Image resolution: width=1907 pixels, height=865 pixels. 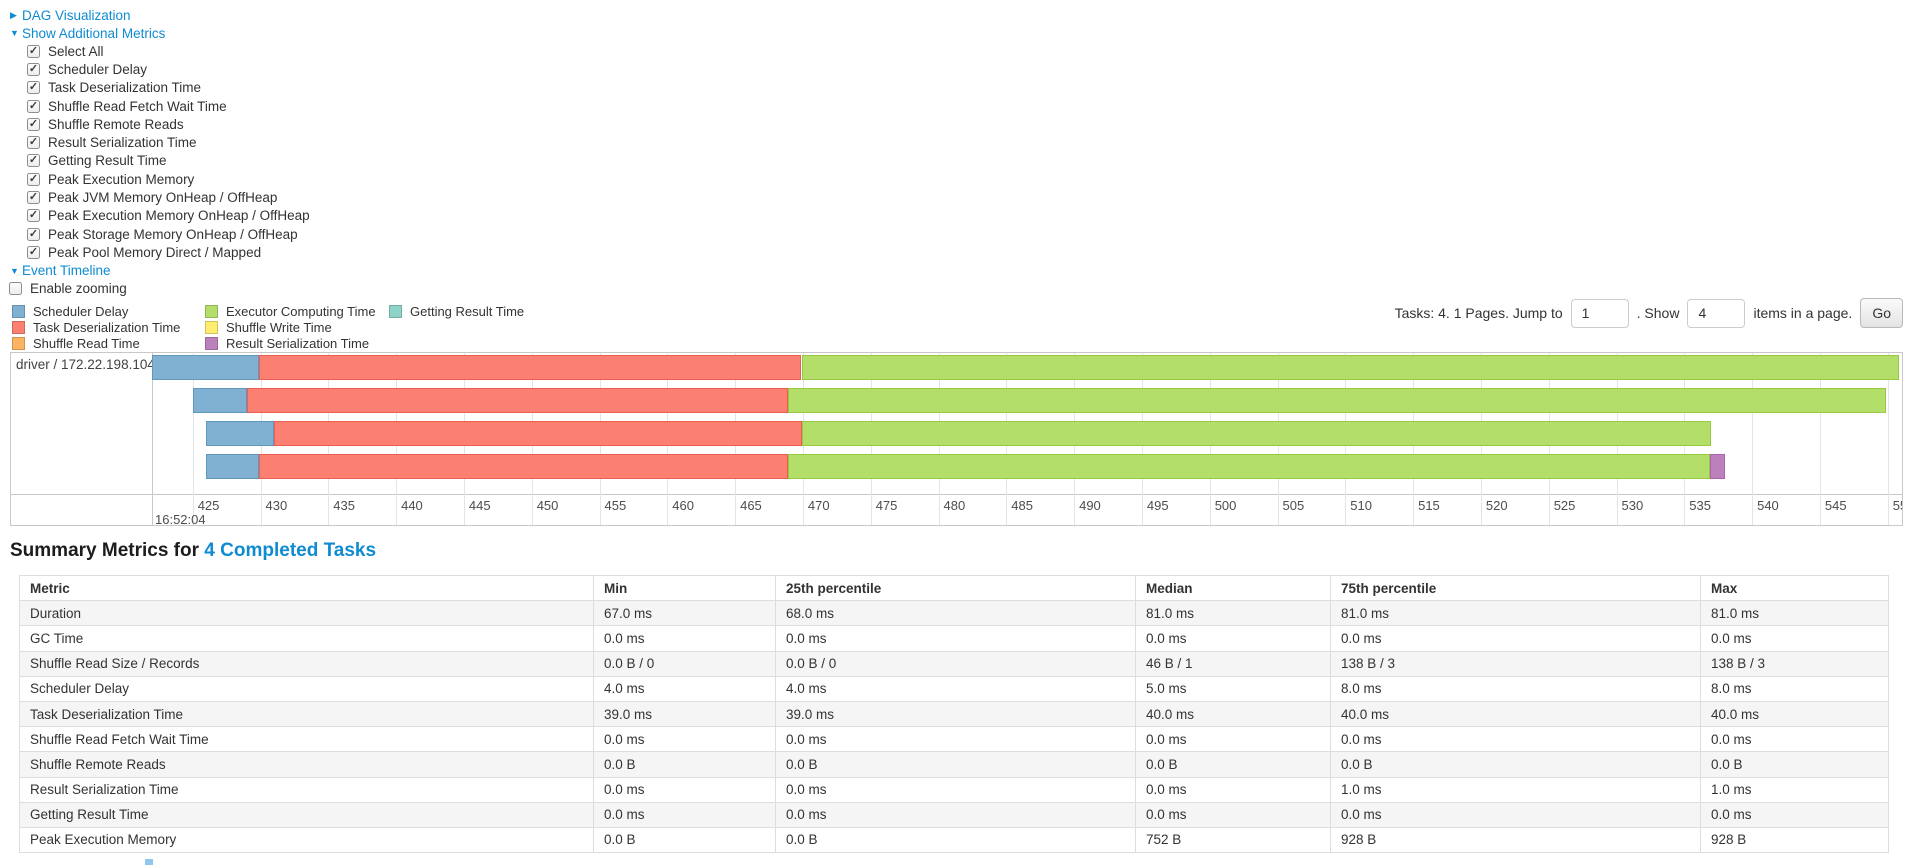 I want to click on legend-item-executor_computing: Executor Computing Time, so click(x=290, y=311).